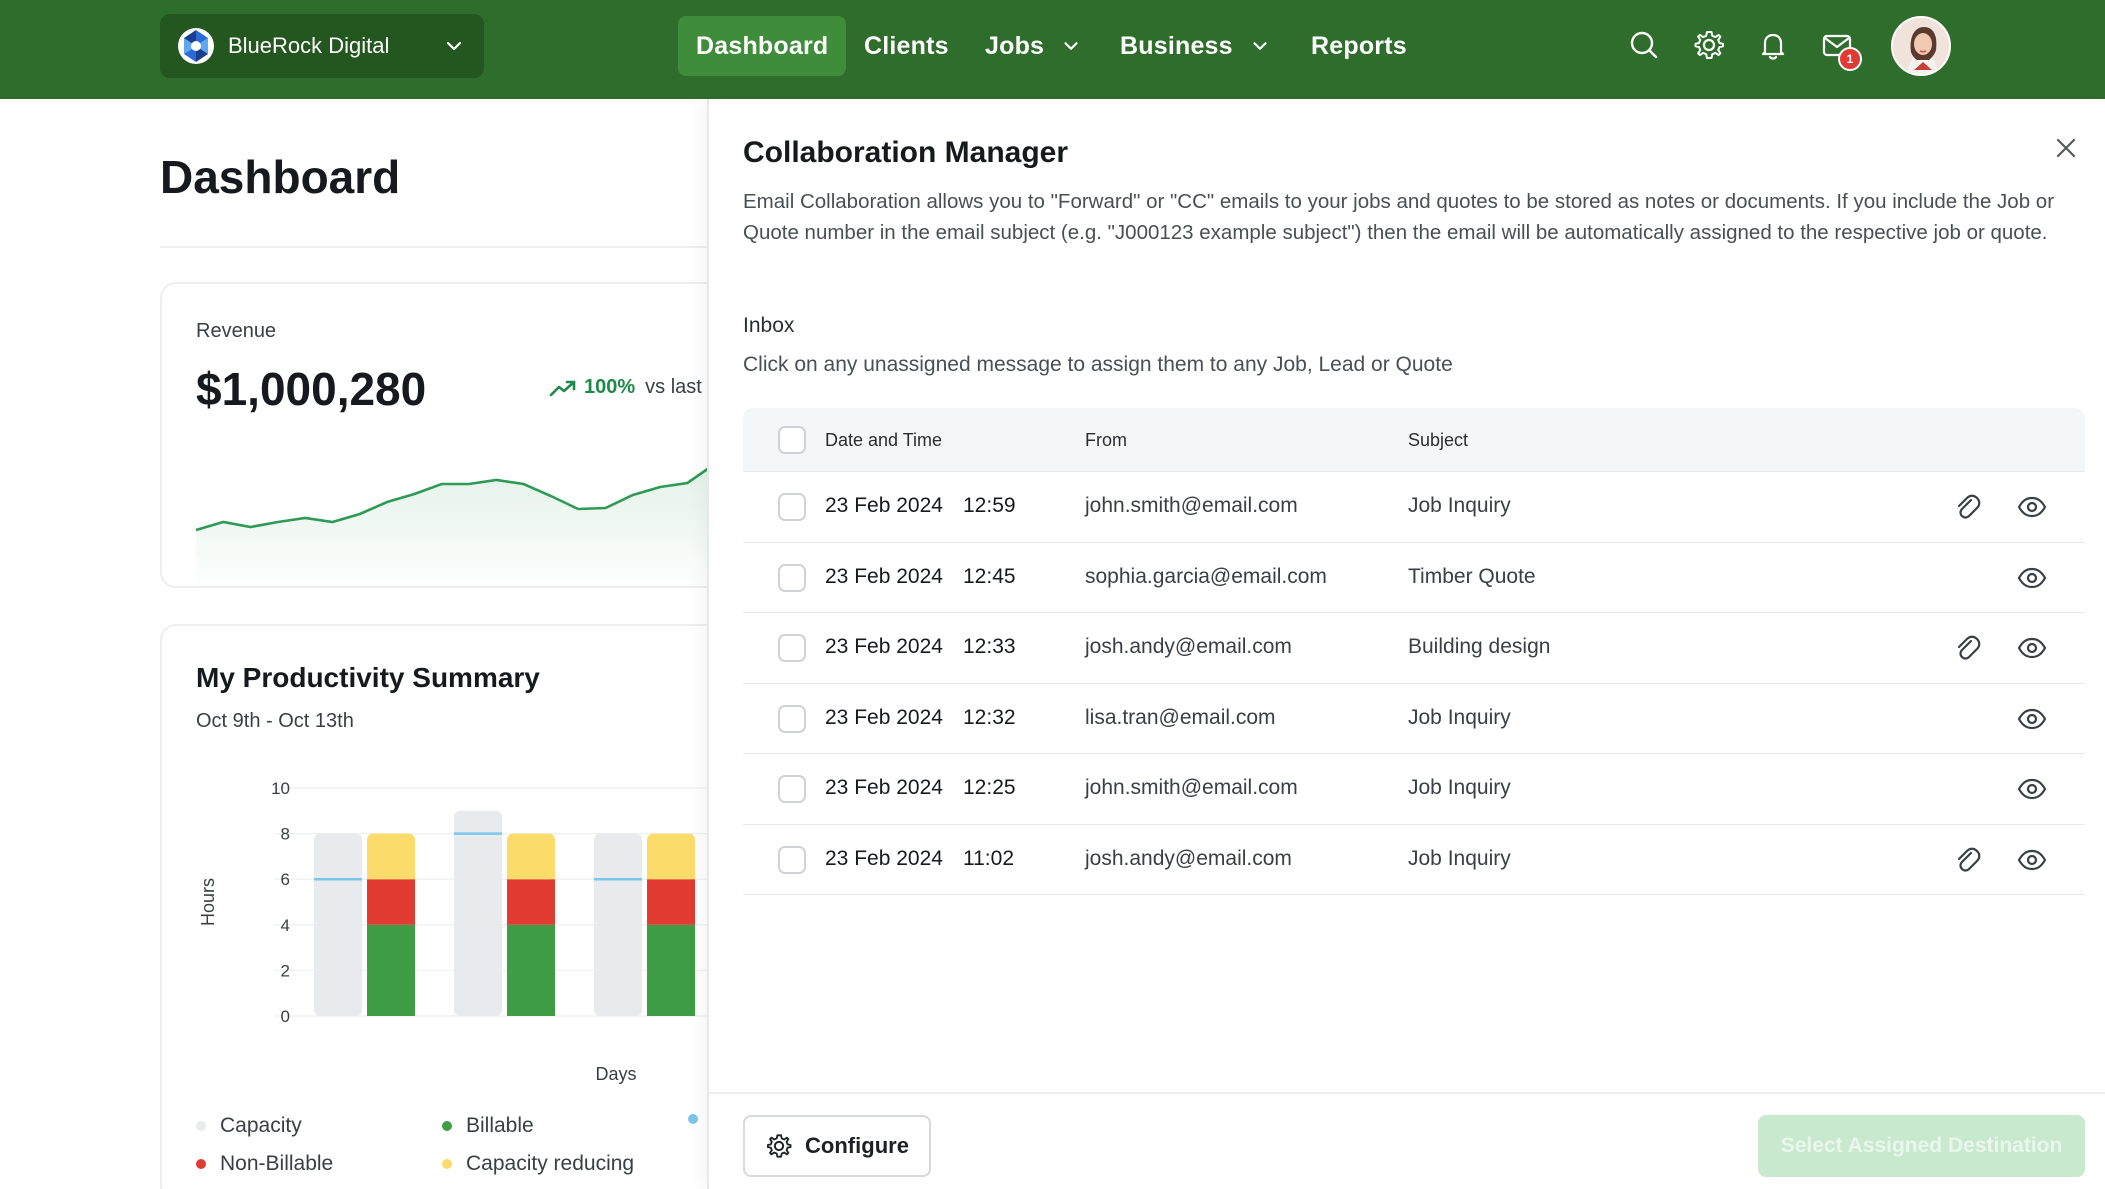 The image size is (2105, 1189). Describe the element at coordinates (1188, 858) in the screenshot. I see `row-from: josh.andy@email.com` at that location.